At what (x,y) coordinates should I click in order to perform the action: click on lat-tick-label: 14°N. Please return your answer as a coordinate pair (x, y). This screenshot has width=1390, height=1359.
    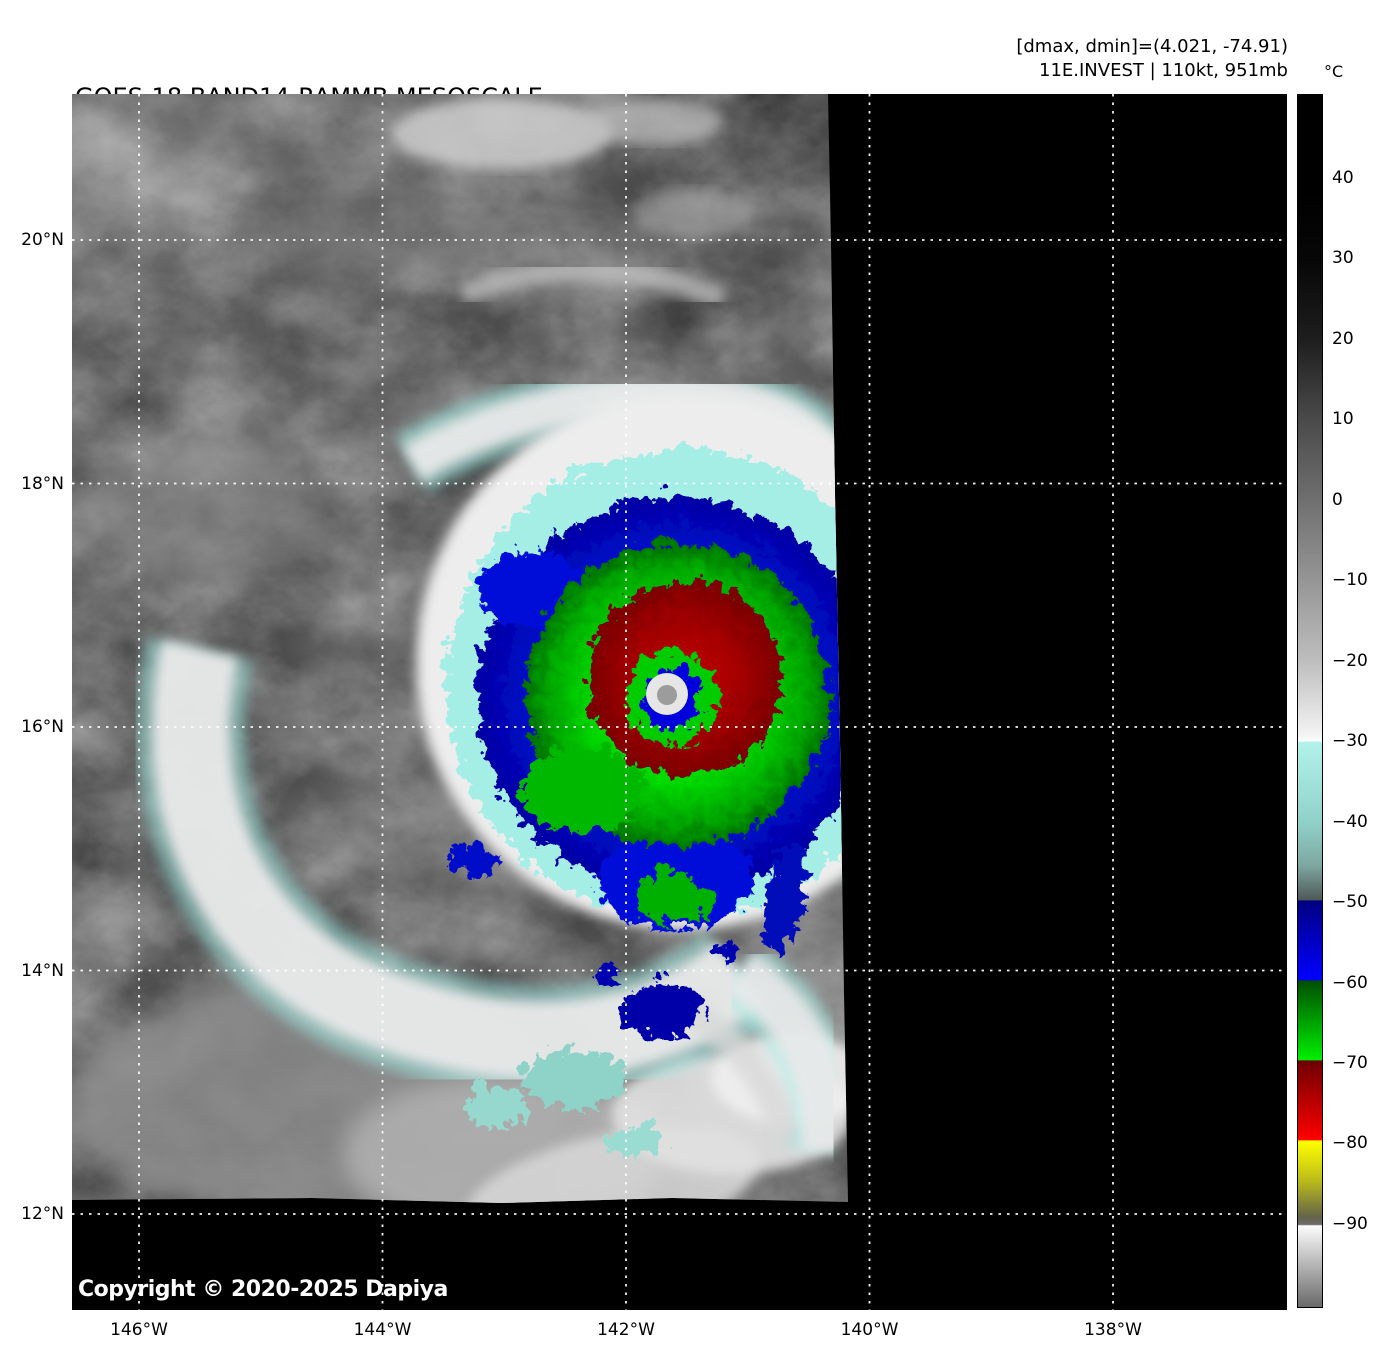
    Looking at the image, I should click on (42, 970).